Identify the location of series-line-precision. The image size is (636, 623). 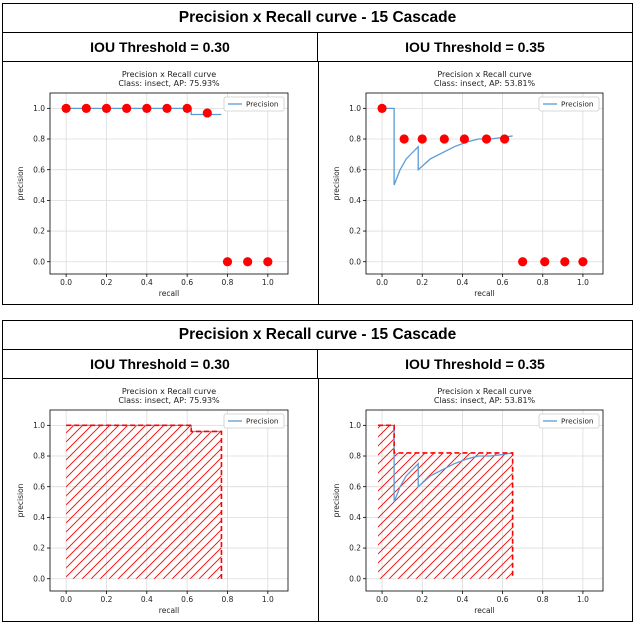
(447, 463).